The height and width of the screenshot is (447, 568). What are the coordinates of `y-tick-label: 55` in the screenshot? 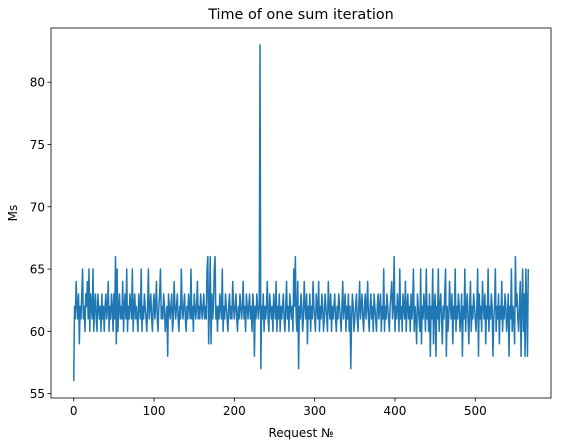 It's located at (37, 394).